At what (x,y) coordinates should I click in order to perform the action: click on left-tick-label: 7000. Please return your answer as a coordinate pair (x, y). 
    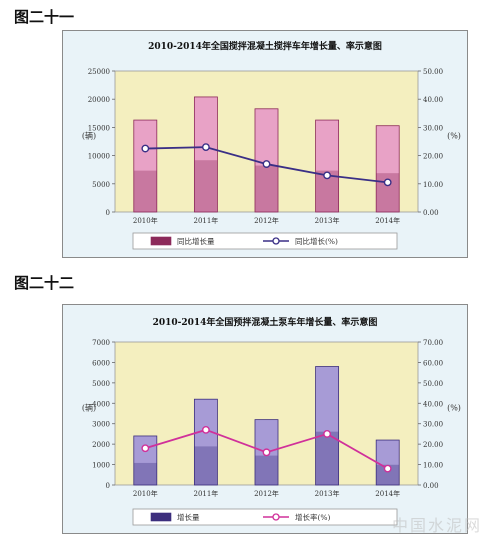
    Looking at the image, I should click on (101, 343).